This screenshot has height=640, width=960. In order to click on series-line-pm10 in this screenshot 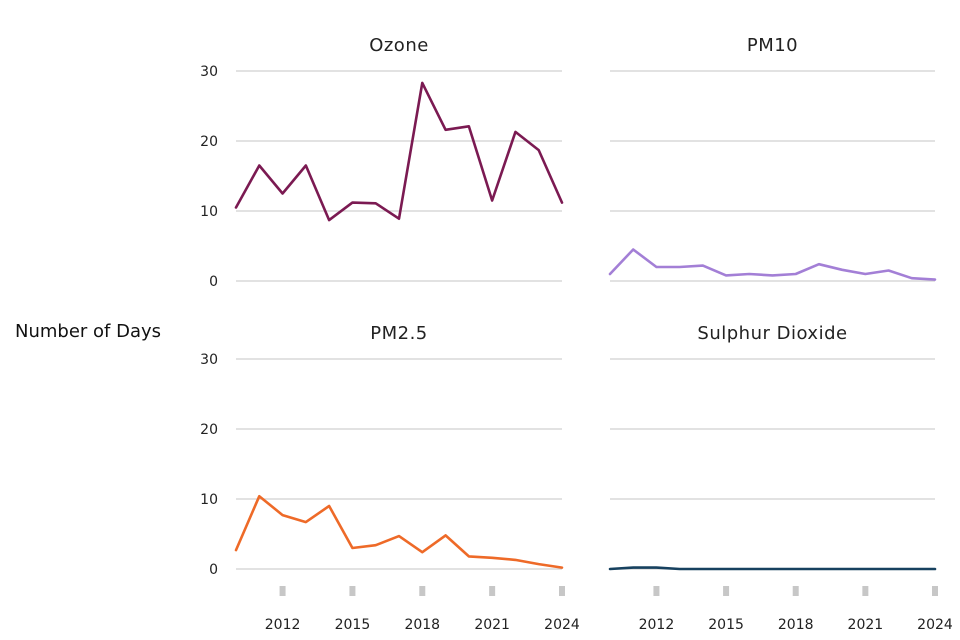, I will do `click(772, 264)`.